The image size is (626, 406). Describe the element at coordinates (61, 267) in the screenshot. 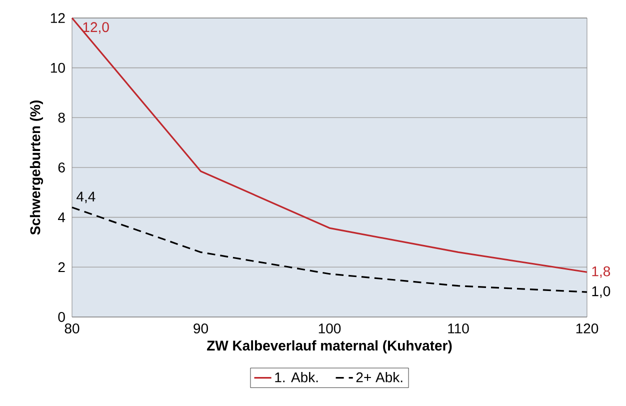

I see `y-tick-label: 2` at that location.